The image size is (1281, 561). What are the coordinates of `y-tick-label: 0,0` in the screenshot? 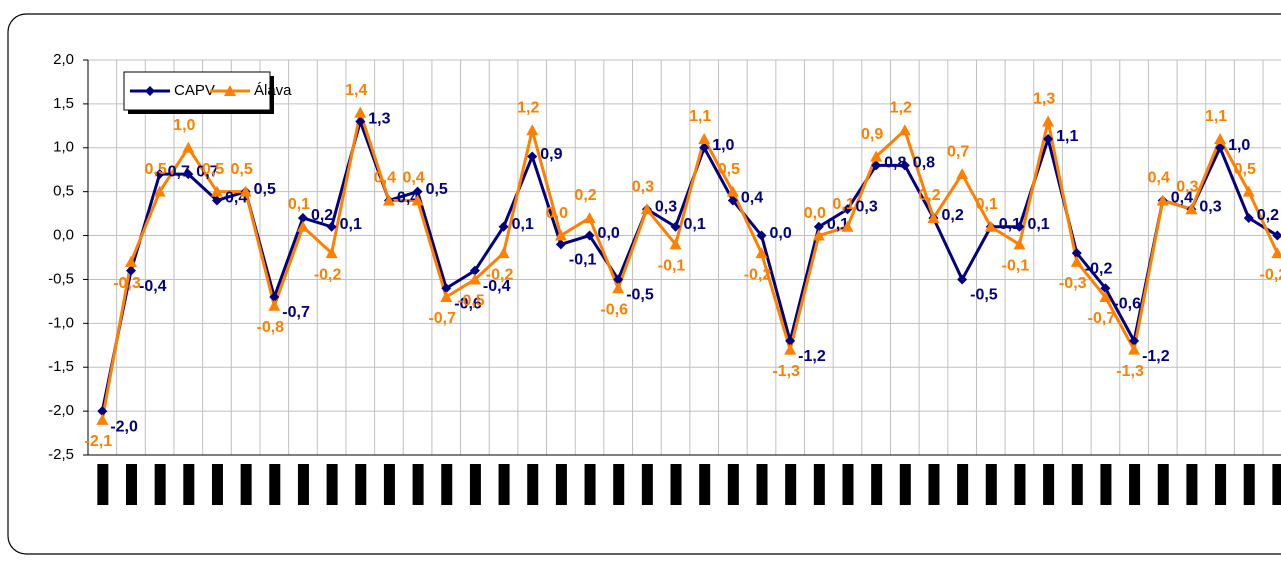 It's located at (63, 235).